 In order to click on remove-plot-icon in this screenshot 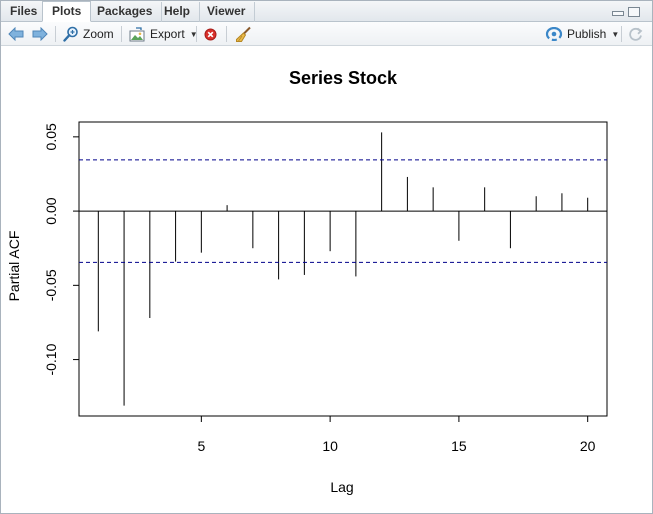, I will do `click(210, 34)`.